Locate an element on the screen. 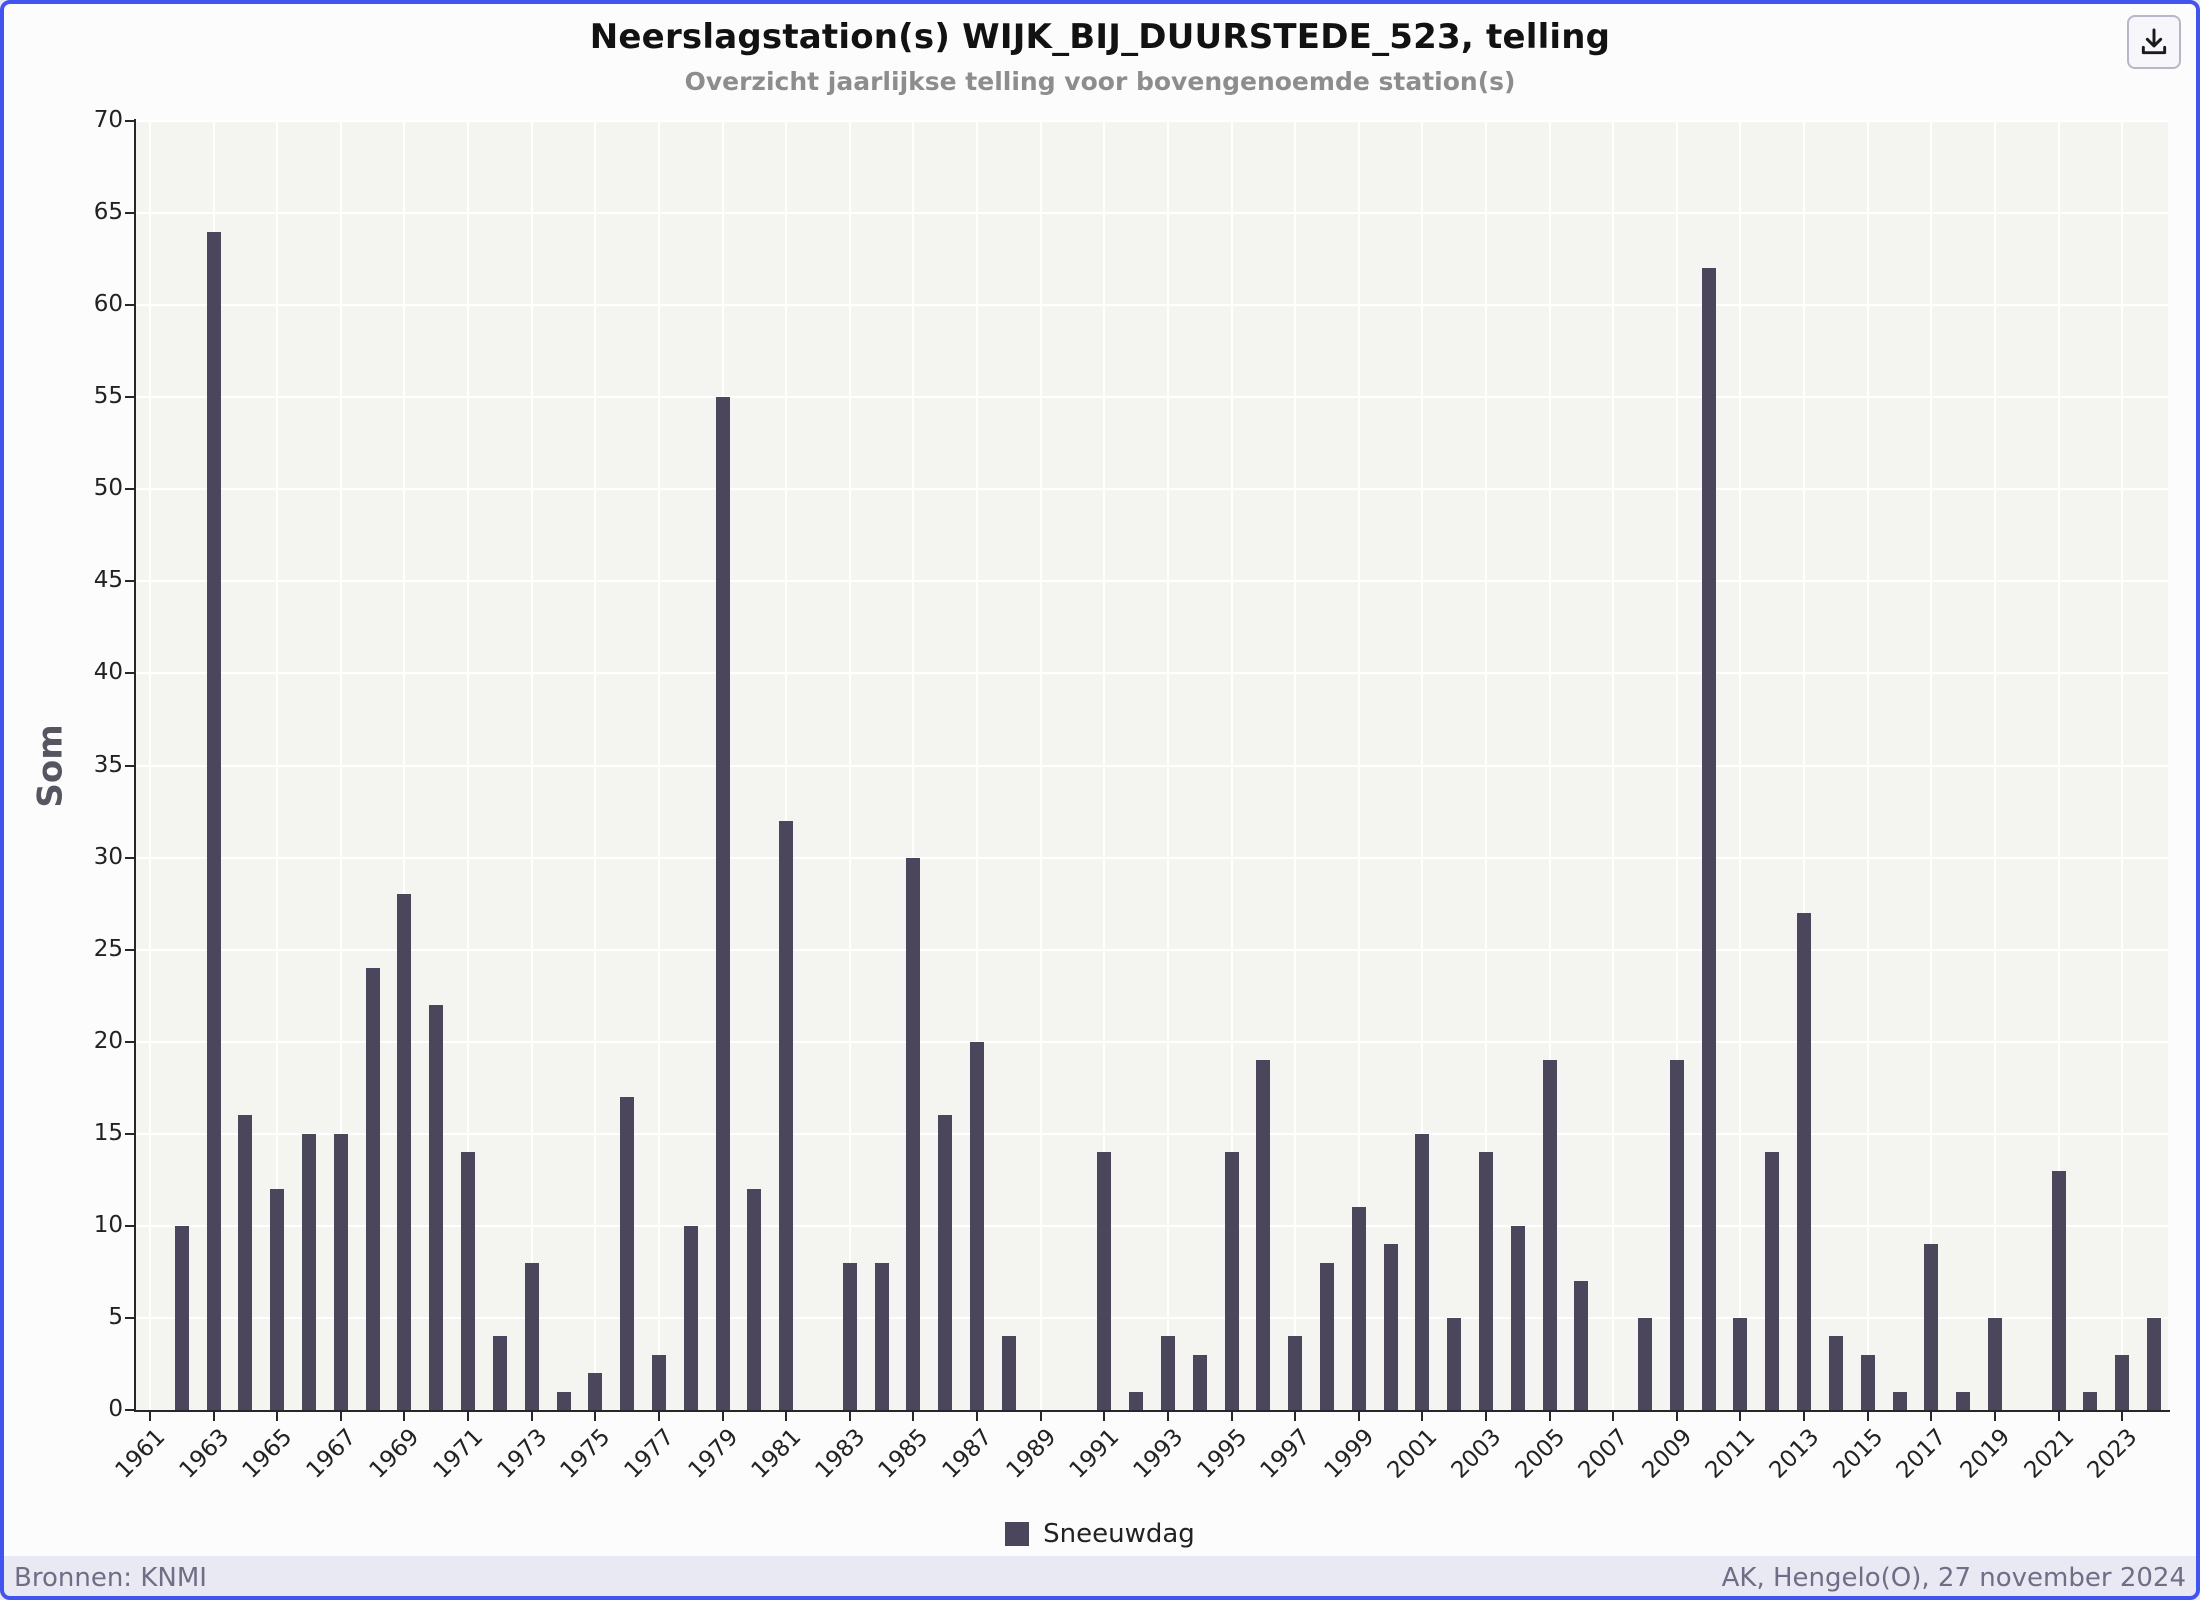  legend-swatch is located at coordinates (1017, 1534).